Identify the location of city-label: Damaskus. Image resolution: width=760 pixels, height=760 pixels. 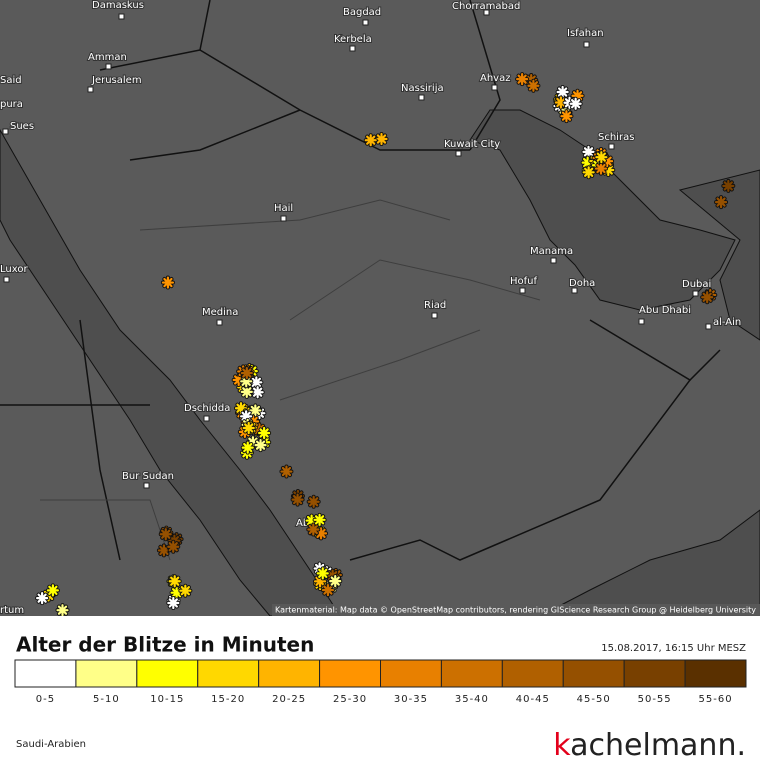
(118, 5).